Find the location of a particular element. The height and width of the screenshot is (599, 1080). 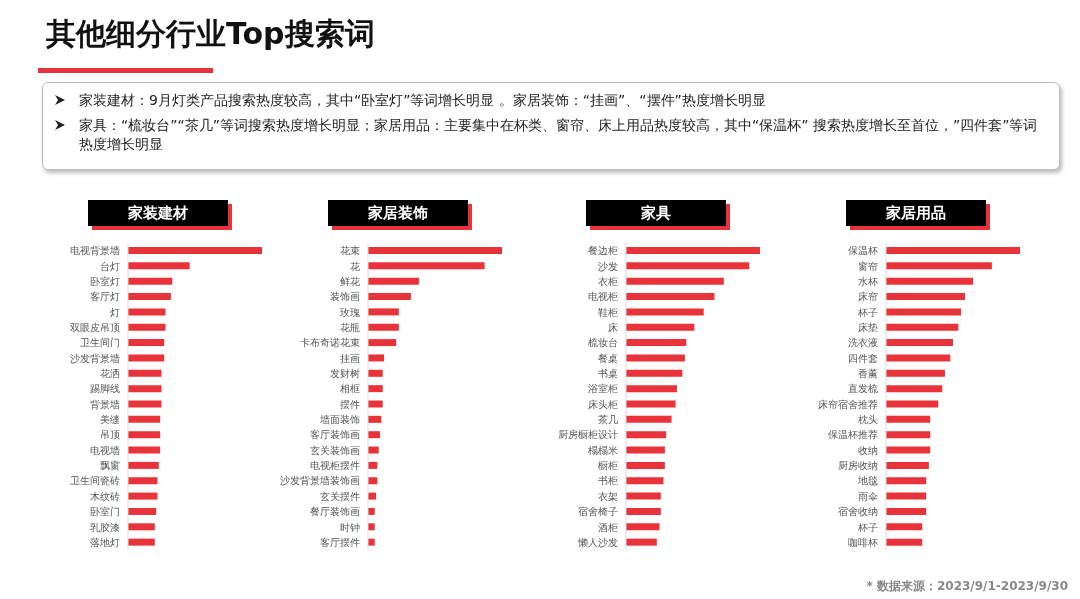

y-tick-label: 花 is located at coordinates (355, 266).